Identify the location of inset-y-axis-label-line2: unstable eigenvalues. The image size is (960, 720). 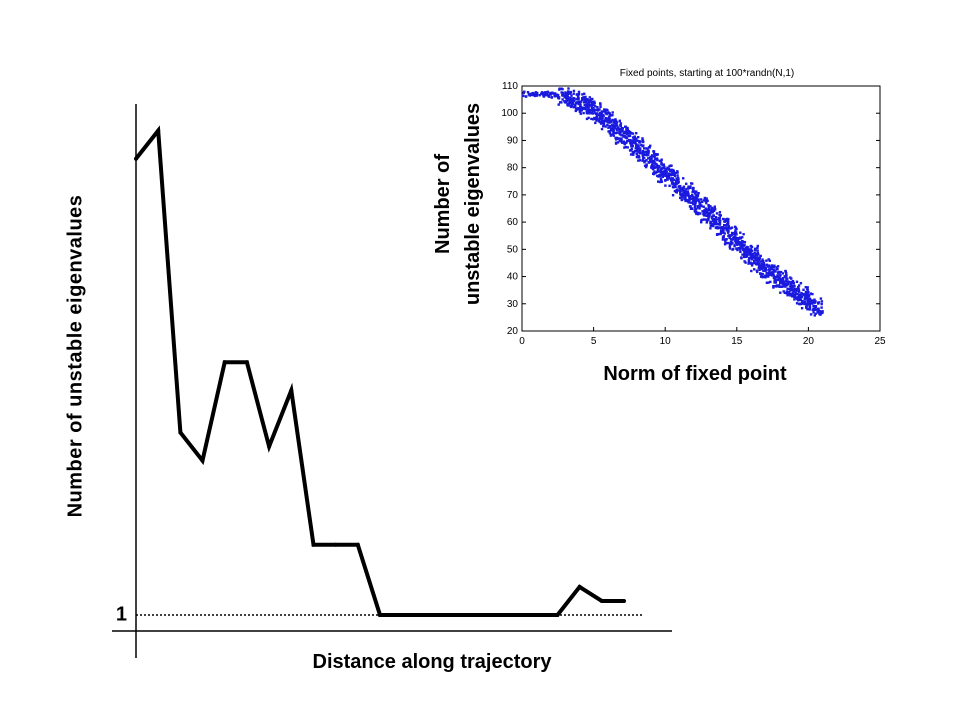
(473, 204).